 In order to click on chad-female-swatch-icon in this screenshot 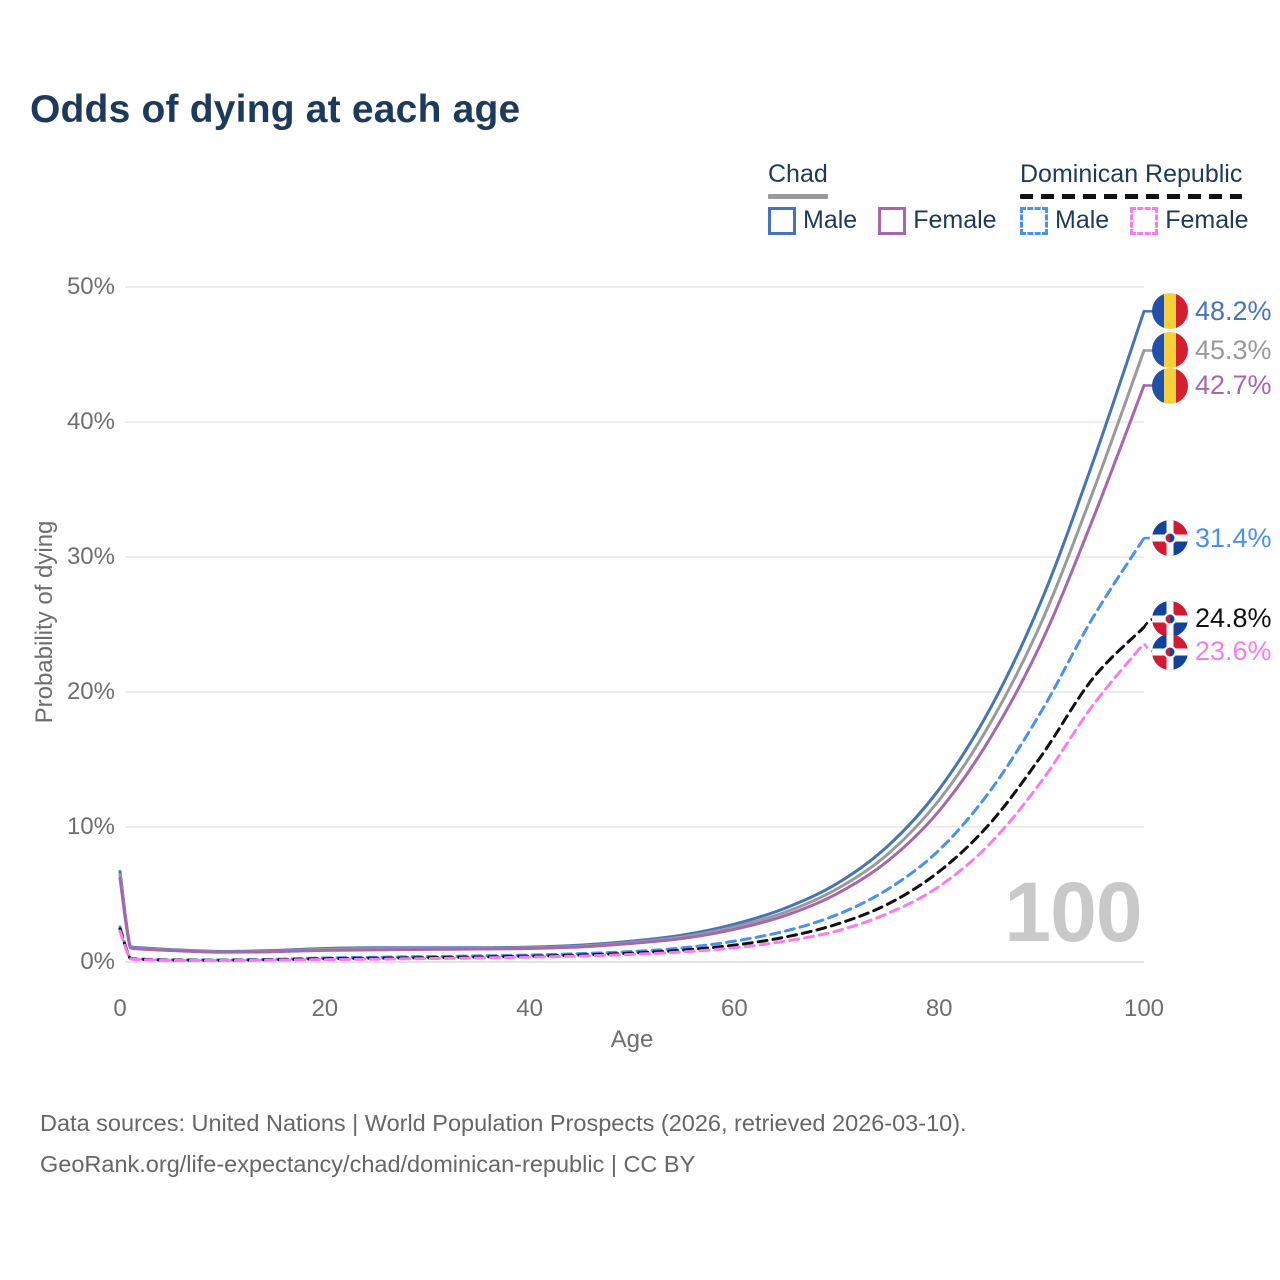, I will do `click(892, 220)`.